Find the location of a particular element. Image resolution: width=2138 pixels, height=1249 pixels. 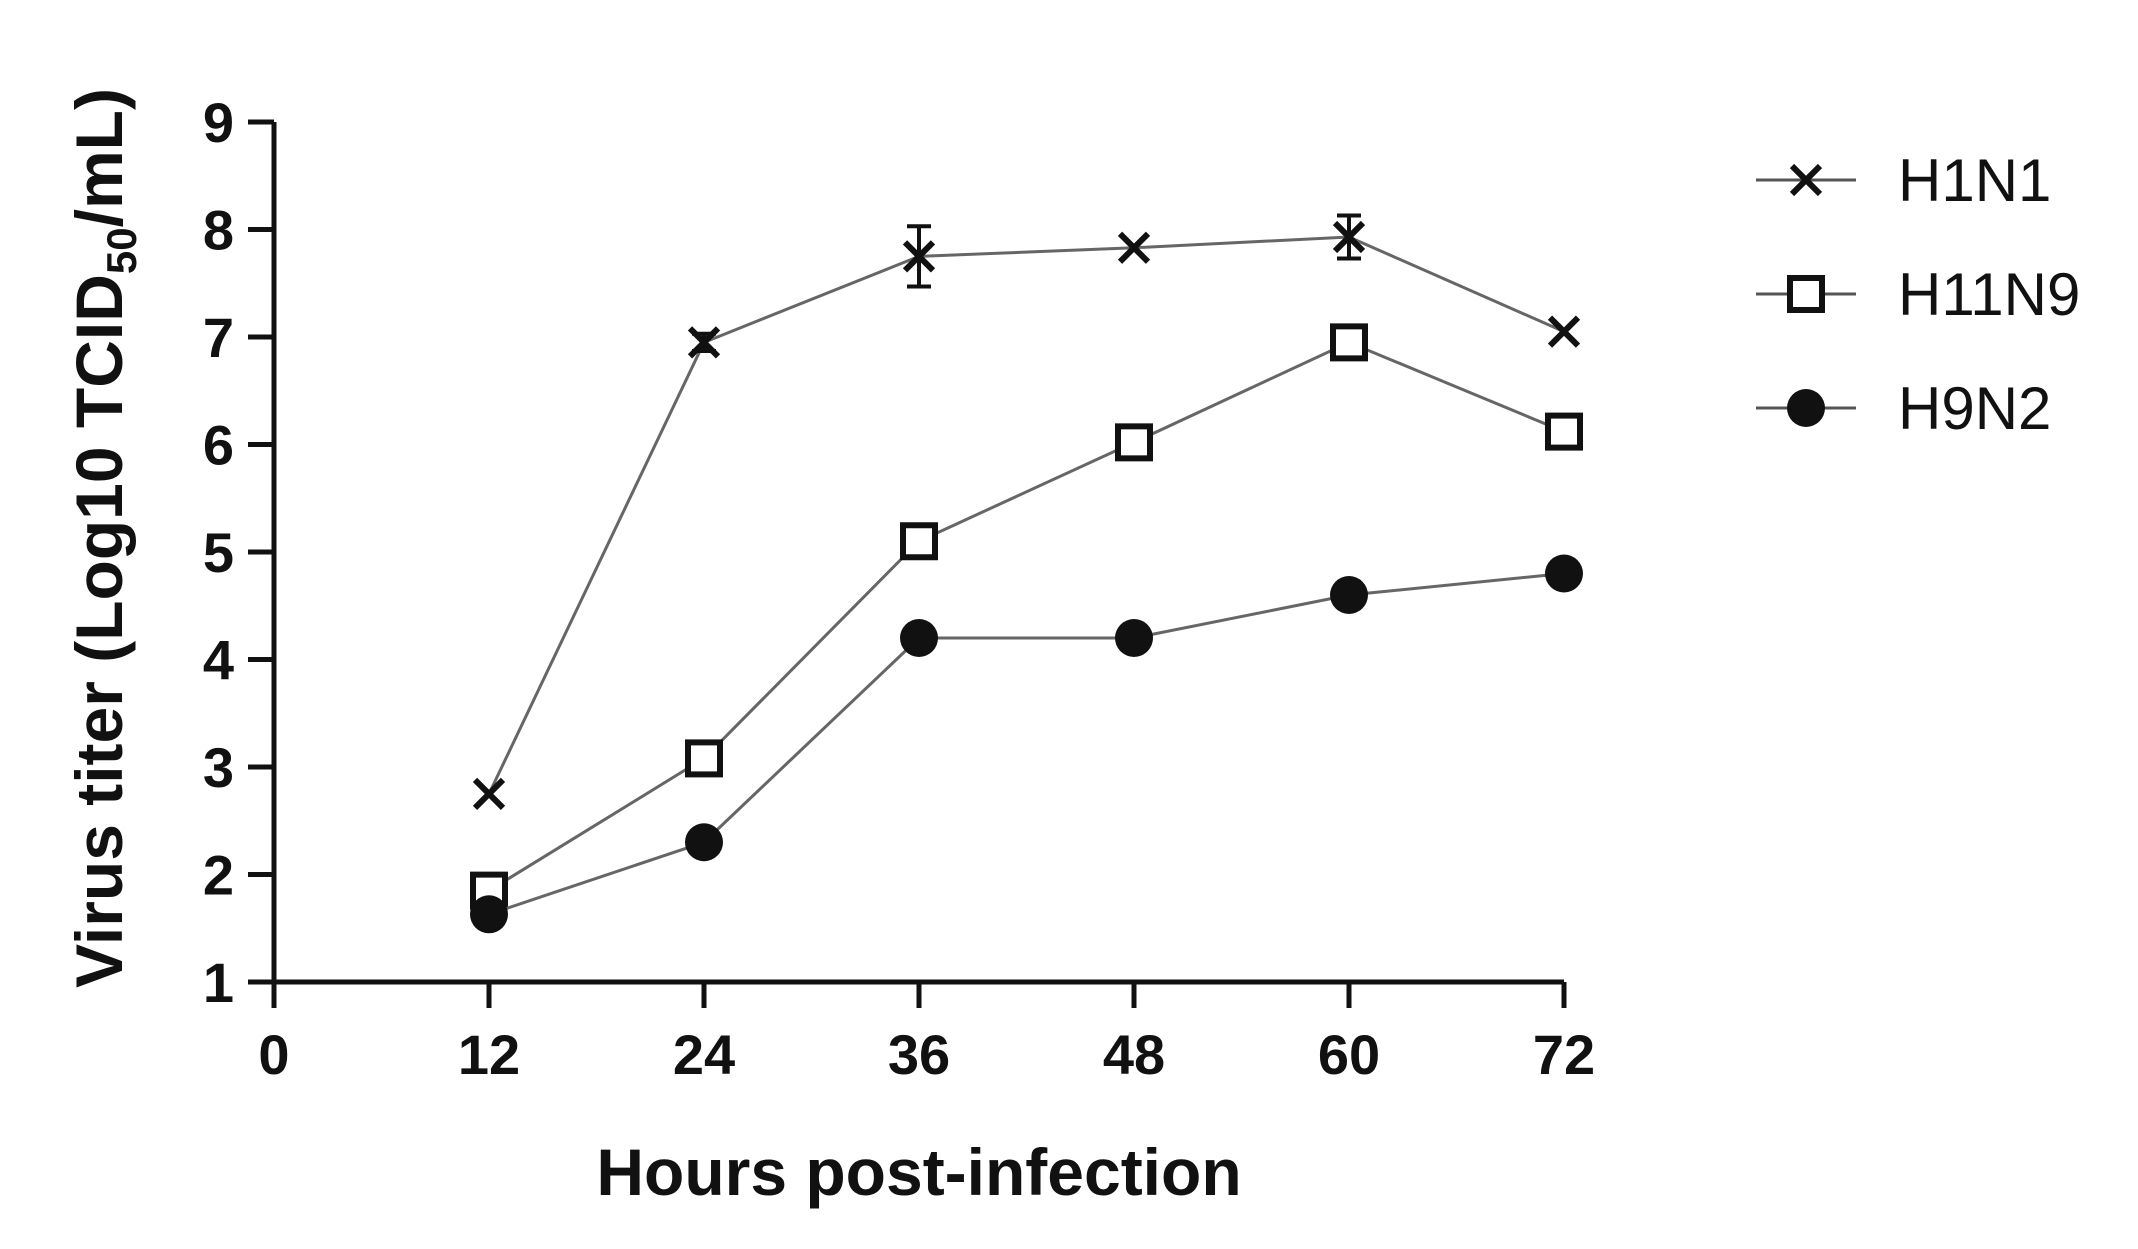

legend-item-h9n2: H9N2 is located at coordinates (1903, 408).